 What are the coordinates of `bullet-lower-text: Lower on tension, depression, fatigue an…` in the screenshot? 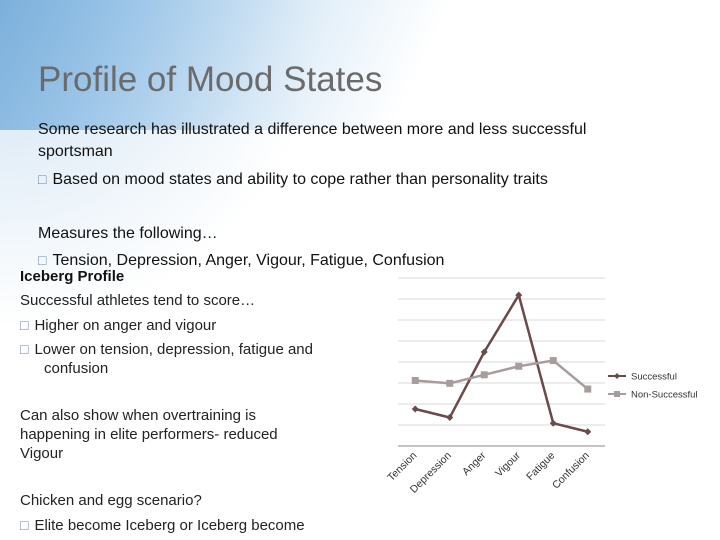 It's located at (173, 349).